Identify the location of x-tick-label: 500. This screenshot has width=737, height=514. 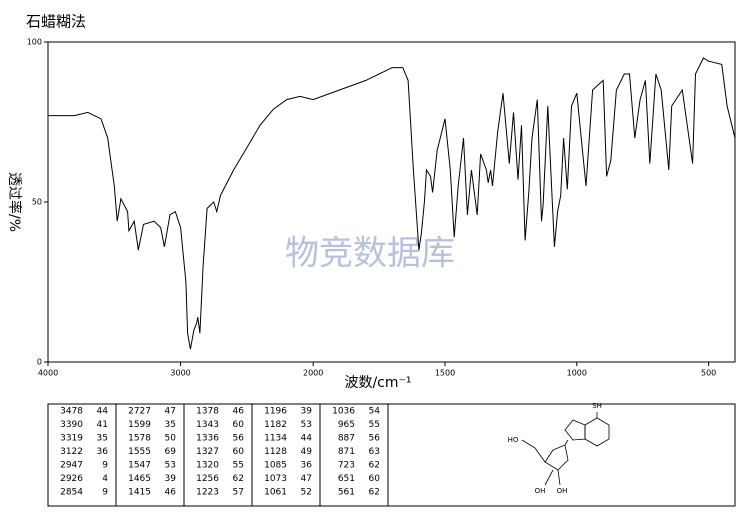
(708, 373).